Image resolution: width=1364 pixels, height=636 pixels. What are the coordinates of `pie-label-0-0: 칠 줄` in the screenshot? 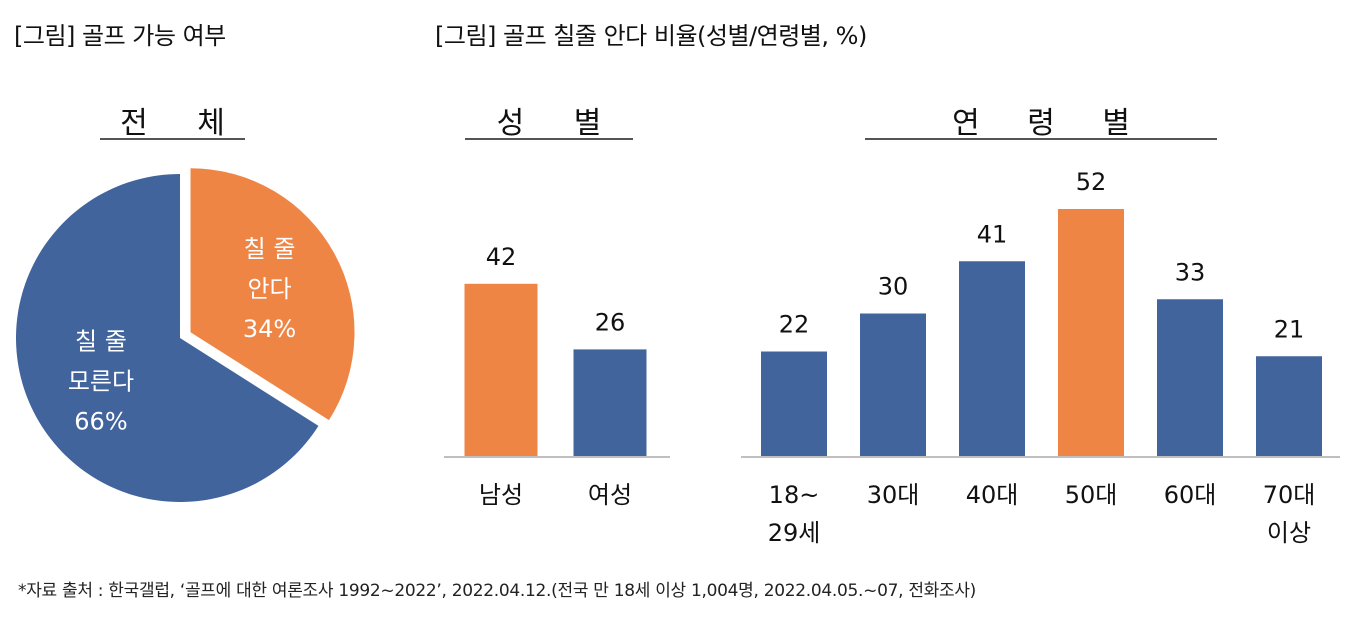 It's located at (270, 249).